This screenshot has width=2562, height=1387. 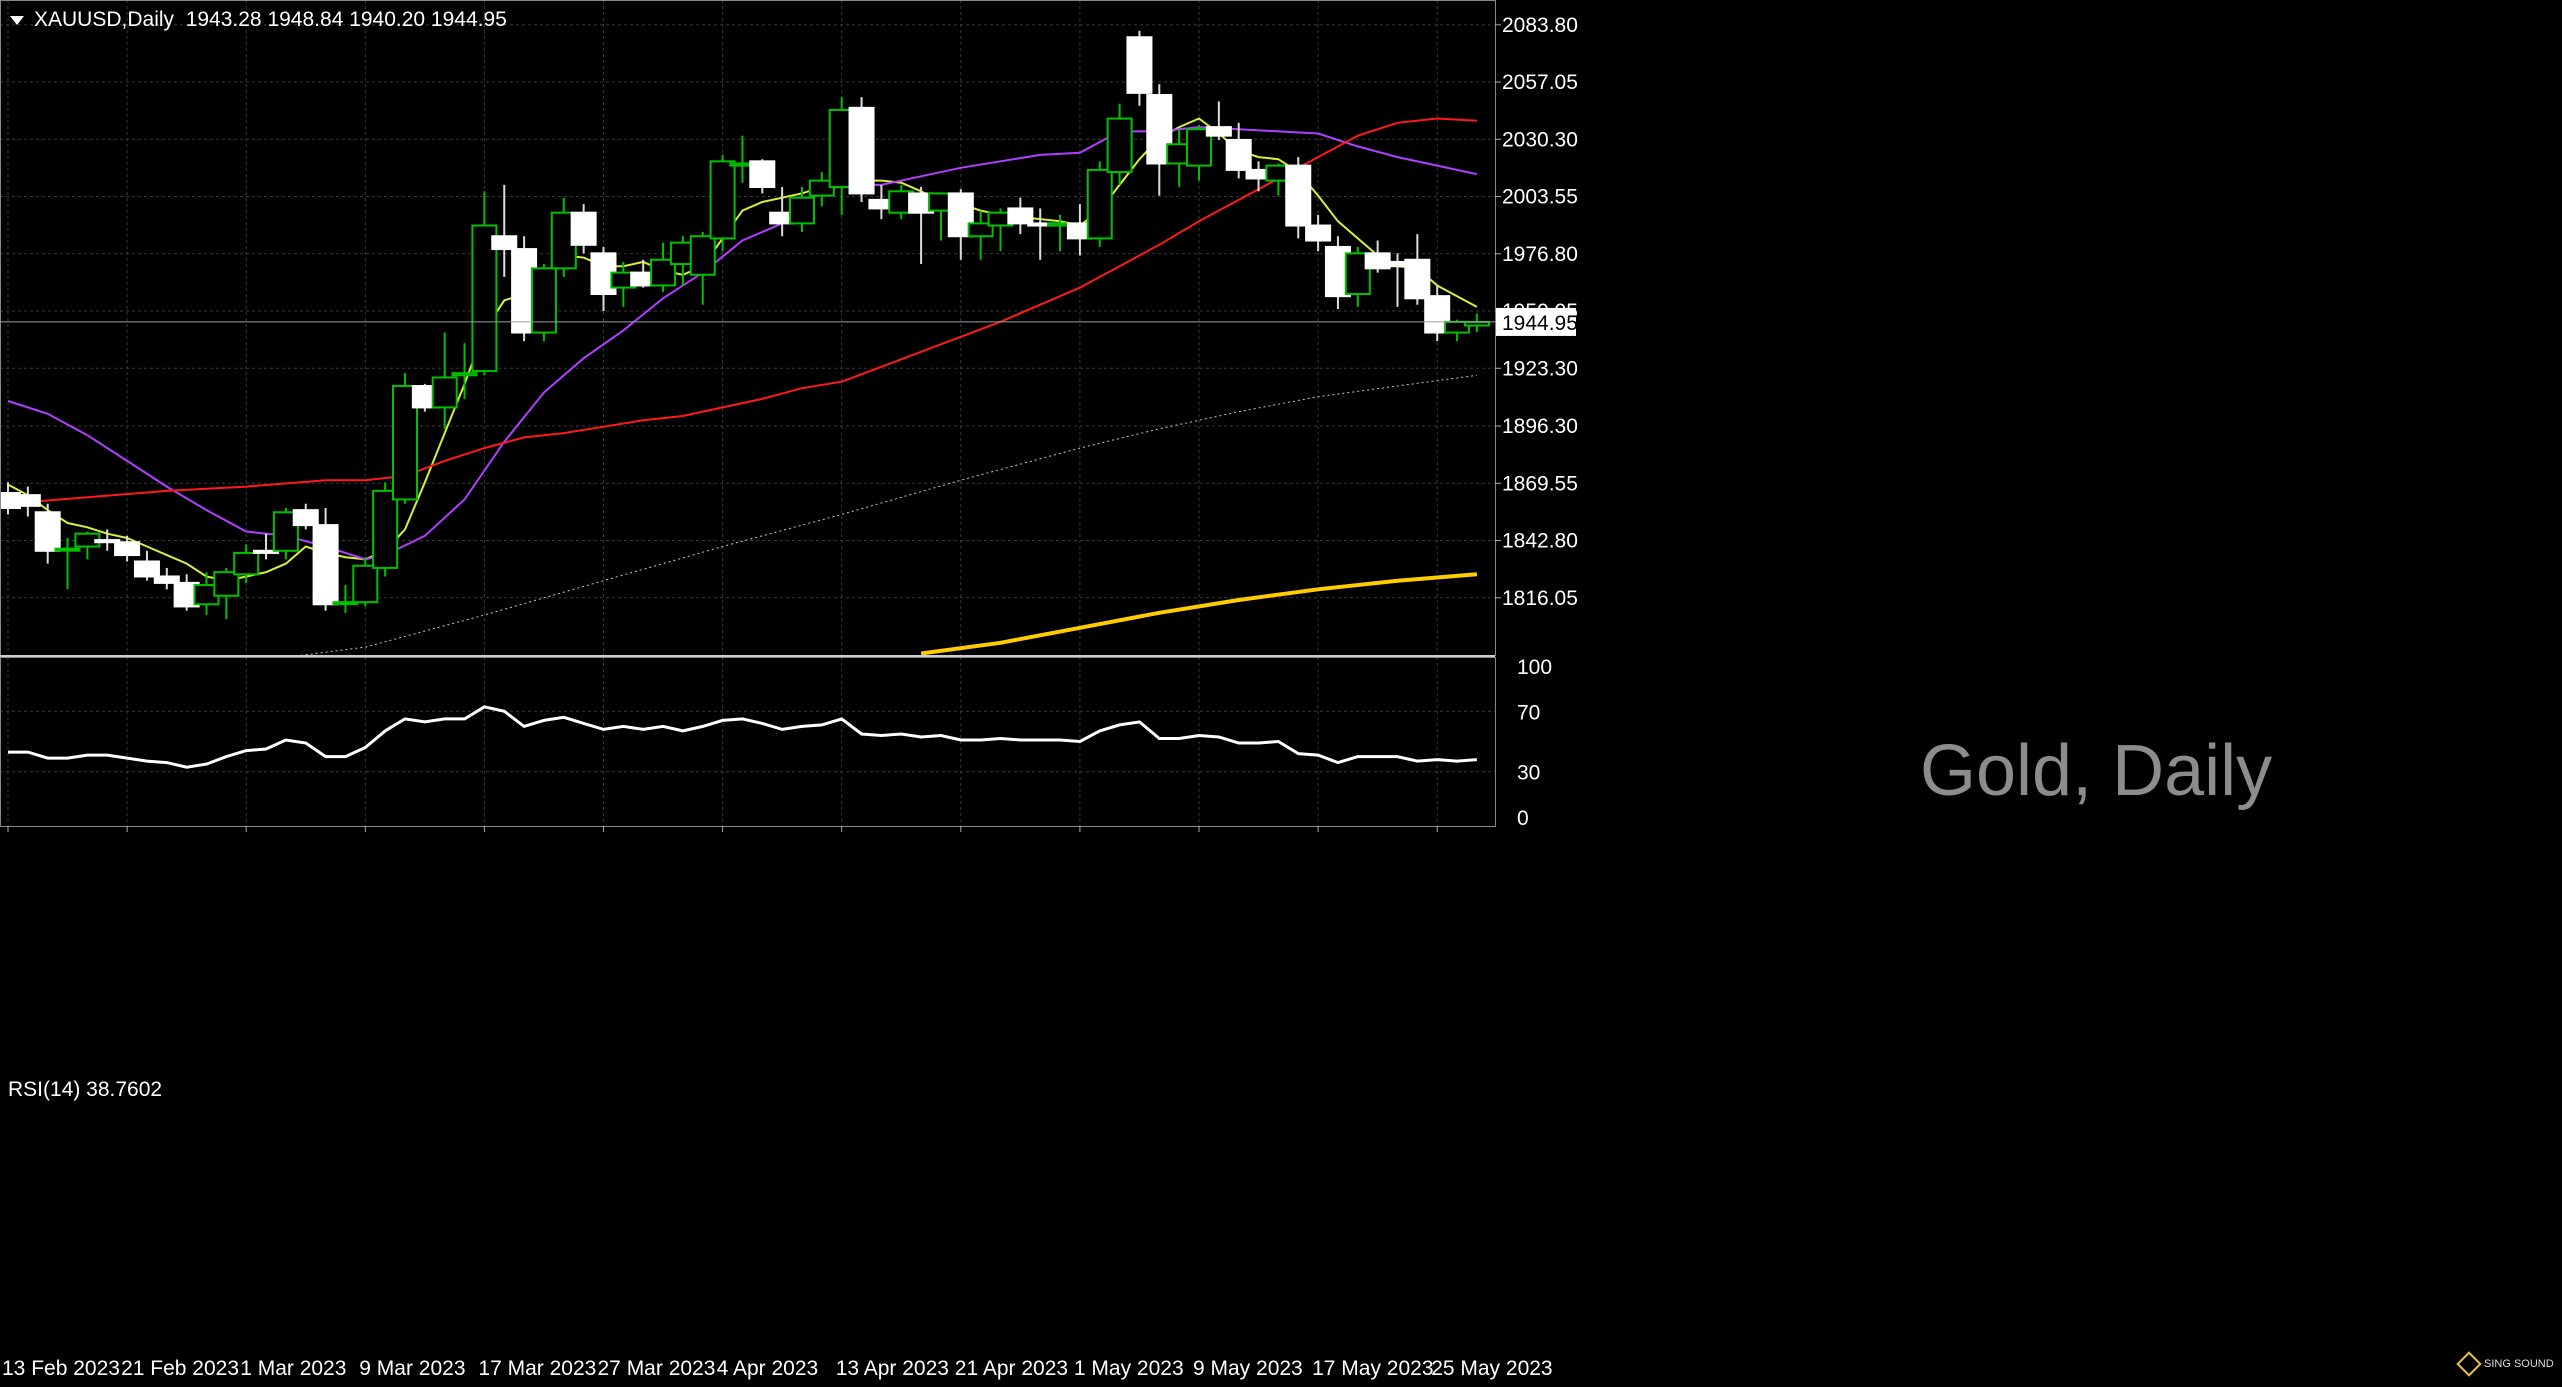 I want to click on date-tick-label: 27 Mar 2023, so click(x=657, y=1368).